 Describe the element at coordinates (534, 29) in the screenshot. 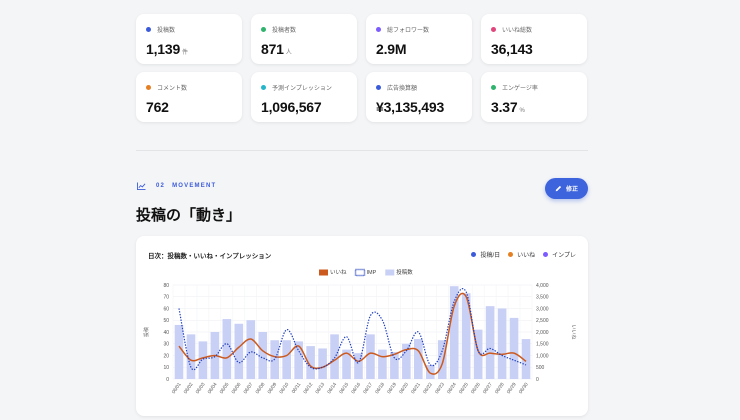

I see `kpi-label-row: いいね総数` at that location.